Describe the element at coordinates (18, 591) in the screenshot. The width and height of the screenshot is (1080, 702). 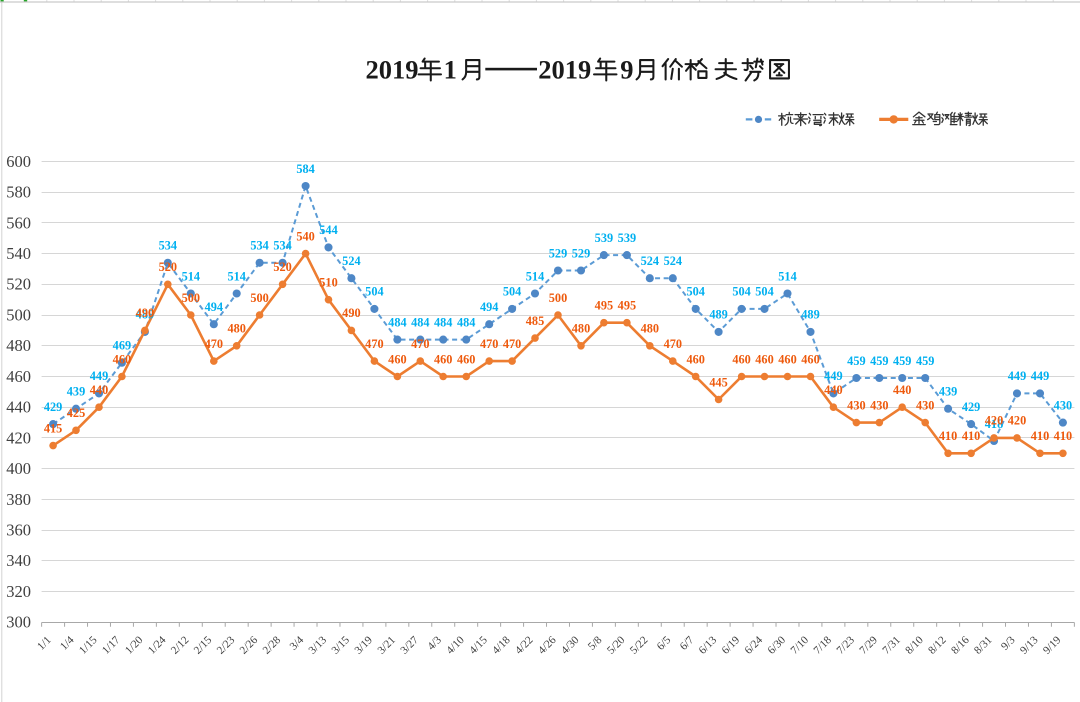
I see `svg-text: 320` at that location.